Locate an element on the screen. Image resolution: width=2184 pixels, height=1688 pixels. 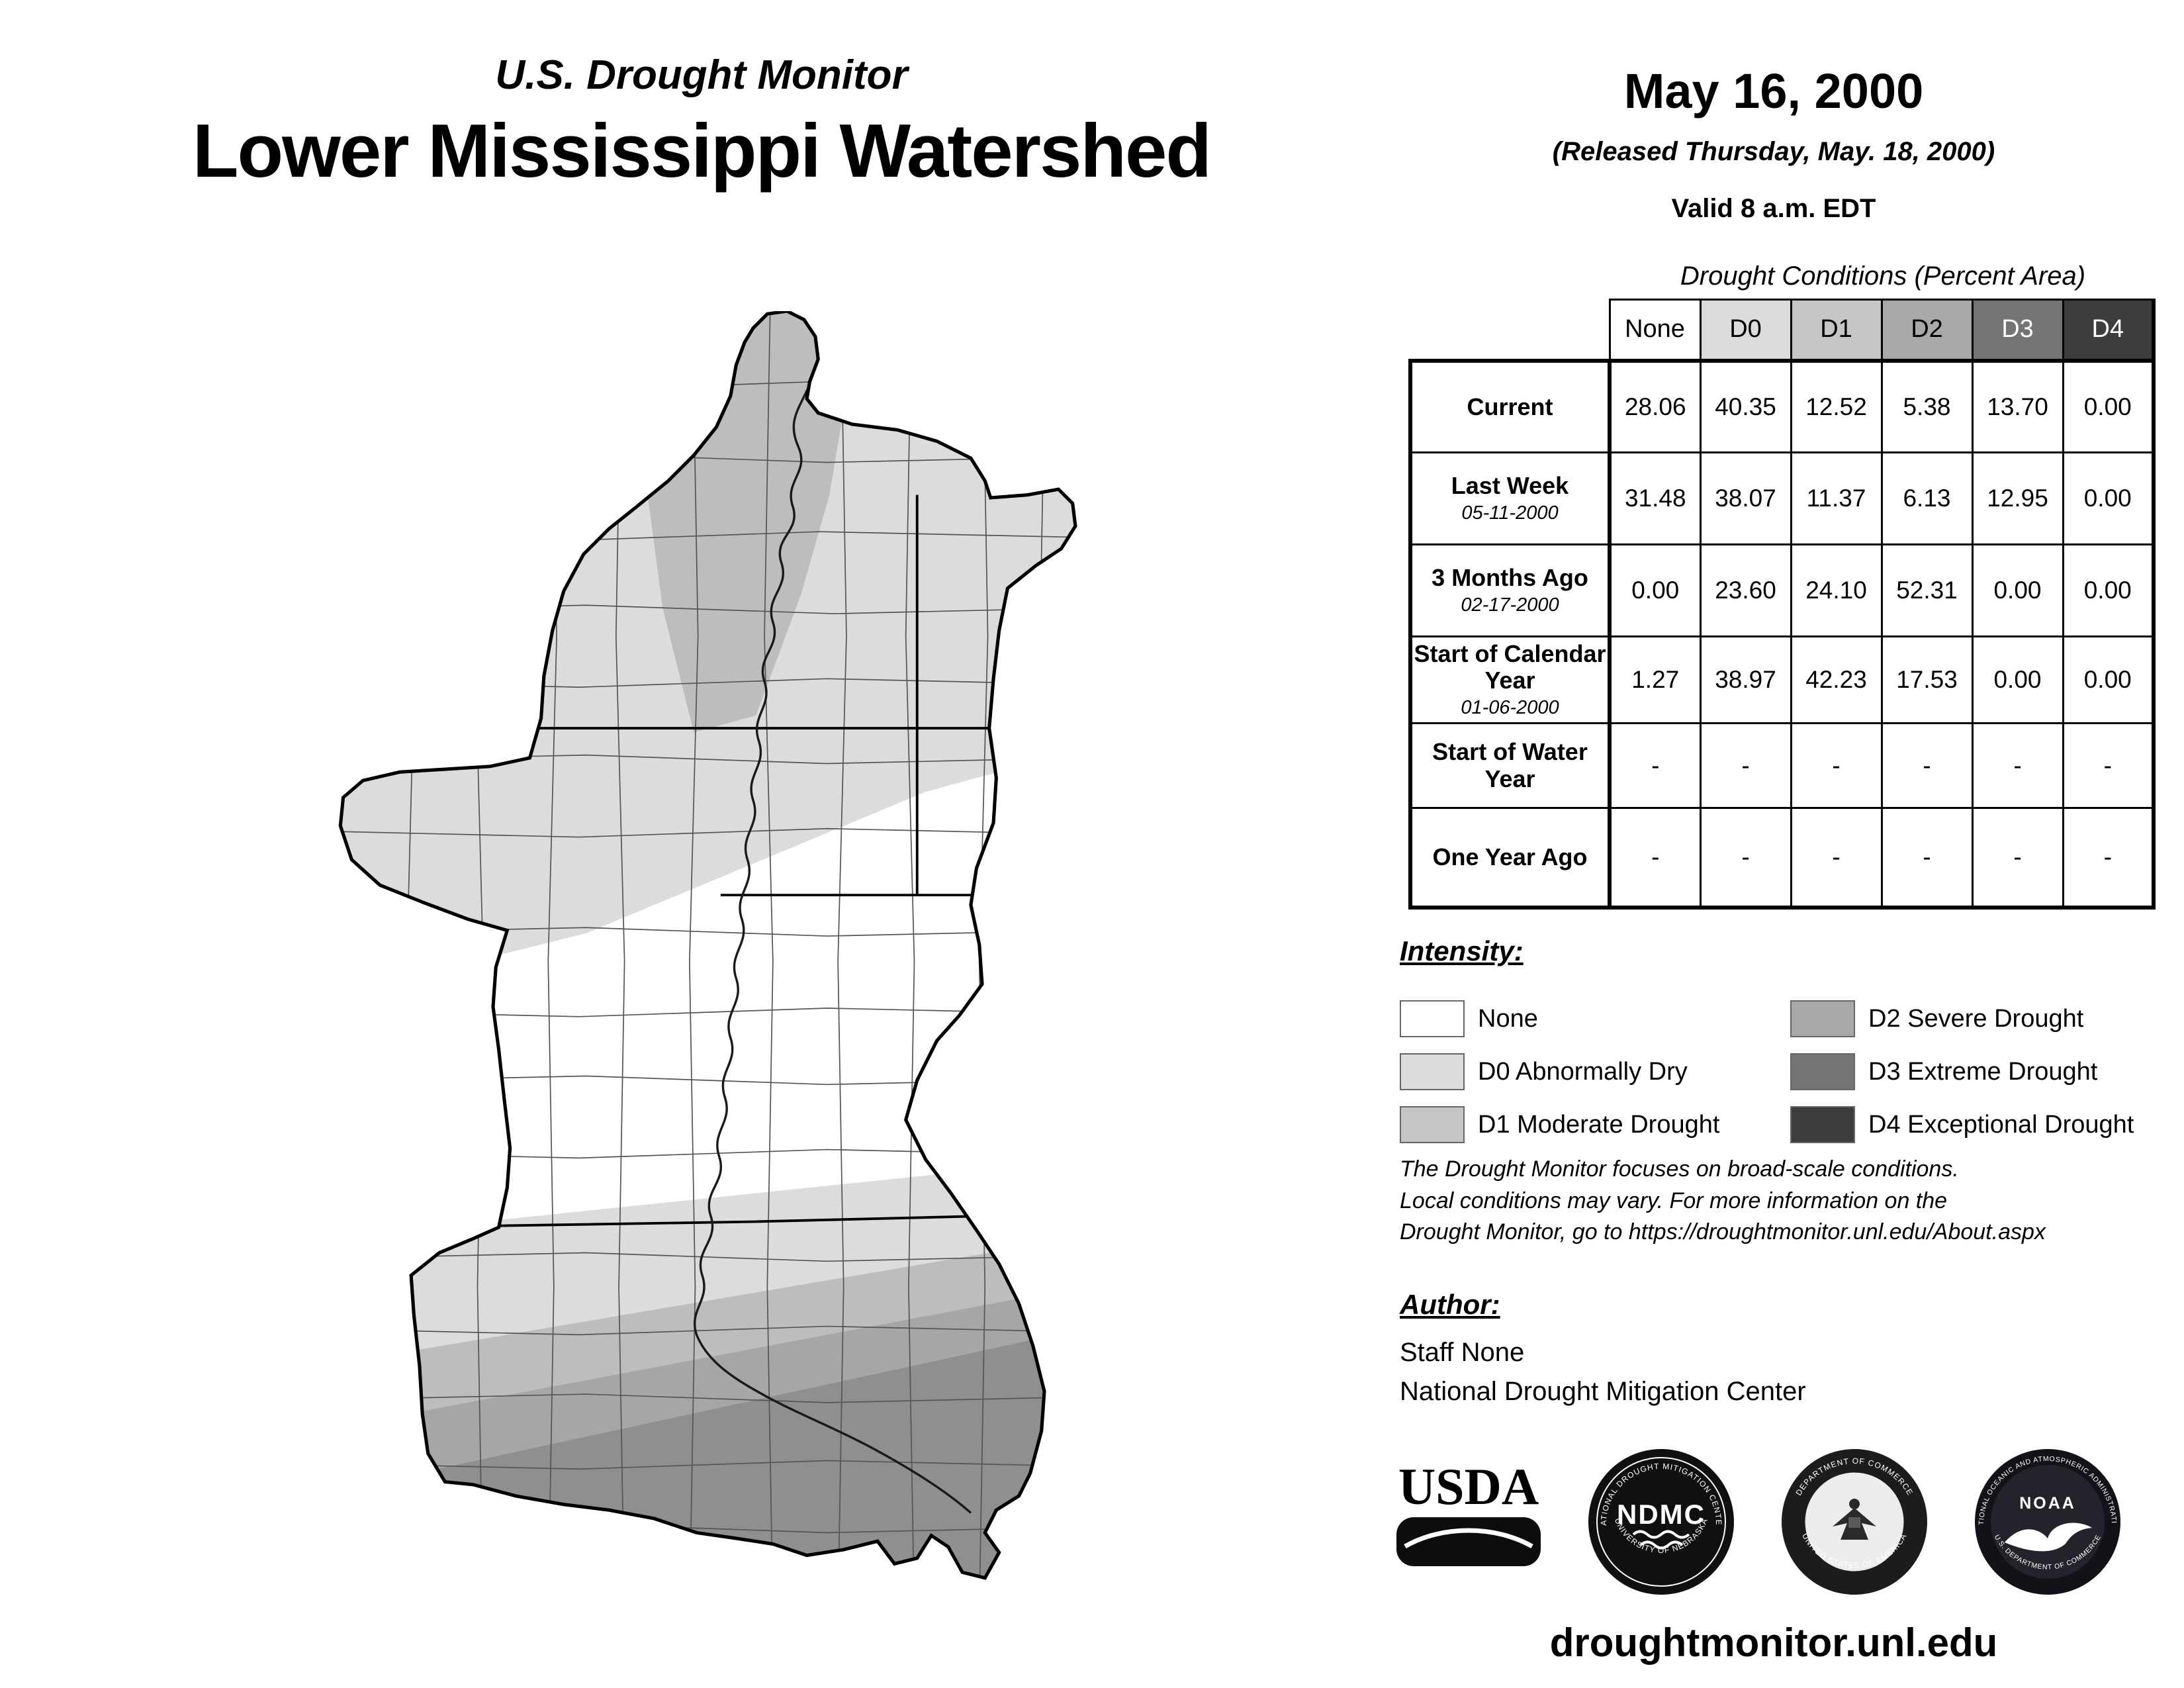
col-header-d4: D4 is located at coordinates (2109, 330).